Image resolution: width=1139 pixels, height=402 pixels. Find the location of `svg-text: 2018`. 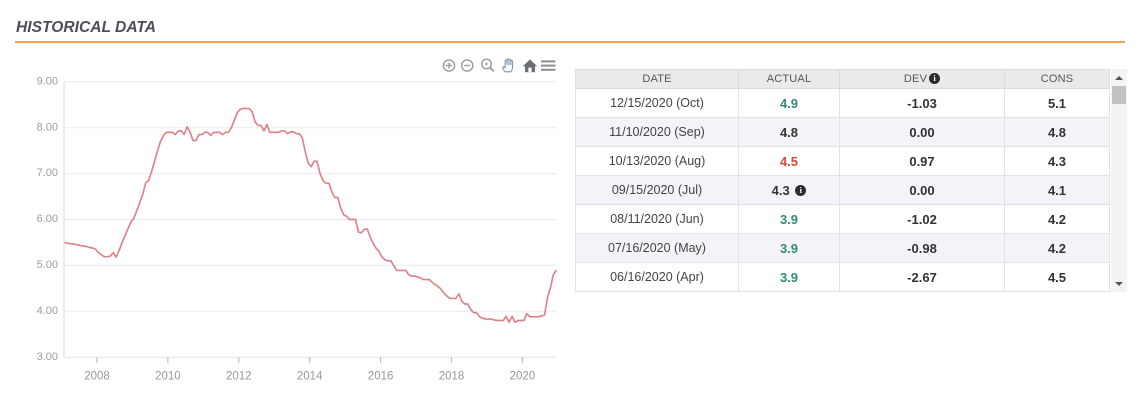

svg-text: 2018 is located at coordinates (452, 377).